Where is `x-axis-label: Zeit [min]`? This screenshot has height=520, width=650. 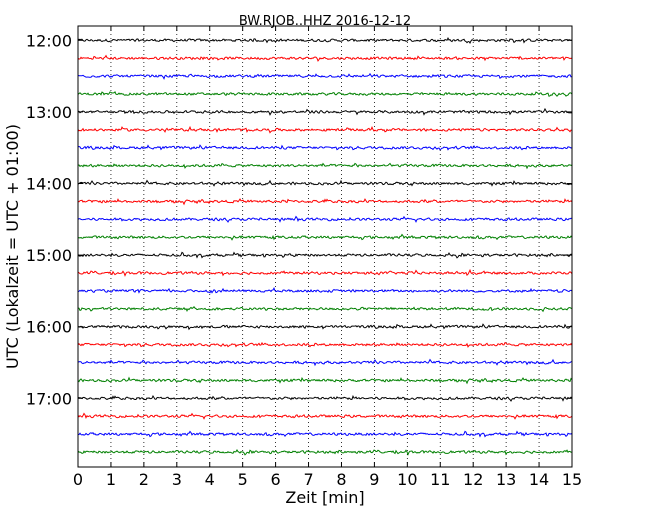 x-axis-label: Zeit [min] is located at coordinates (324, 497).